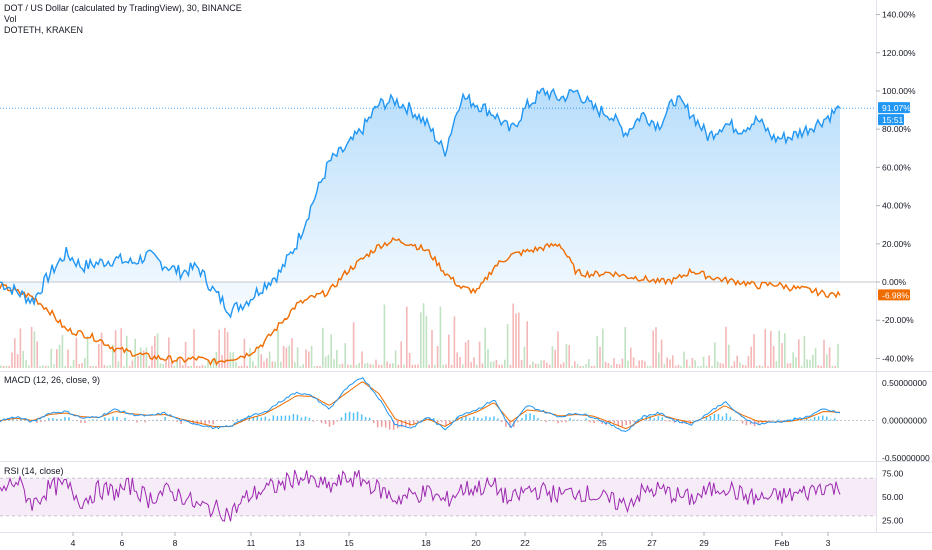 The image size is (932, 550). I want to click on legend-compare: DOTETH, KRAKEN, so click(44, 30).